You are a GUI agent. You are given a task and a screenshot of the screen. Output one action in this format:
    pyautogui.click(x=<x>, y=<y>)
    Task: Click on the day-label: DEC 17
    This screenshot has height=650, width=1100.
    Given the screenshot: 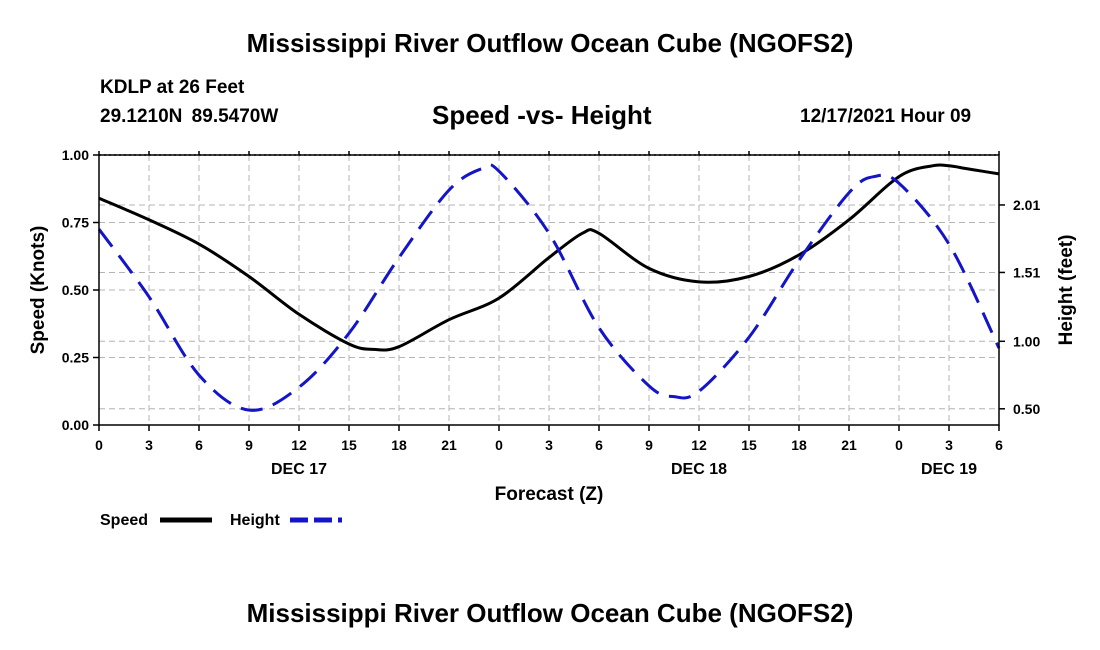 What is the action you would take?
    pyautogui.click(x=299, y=469)
    